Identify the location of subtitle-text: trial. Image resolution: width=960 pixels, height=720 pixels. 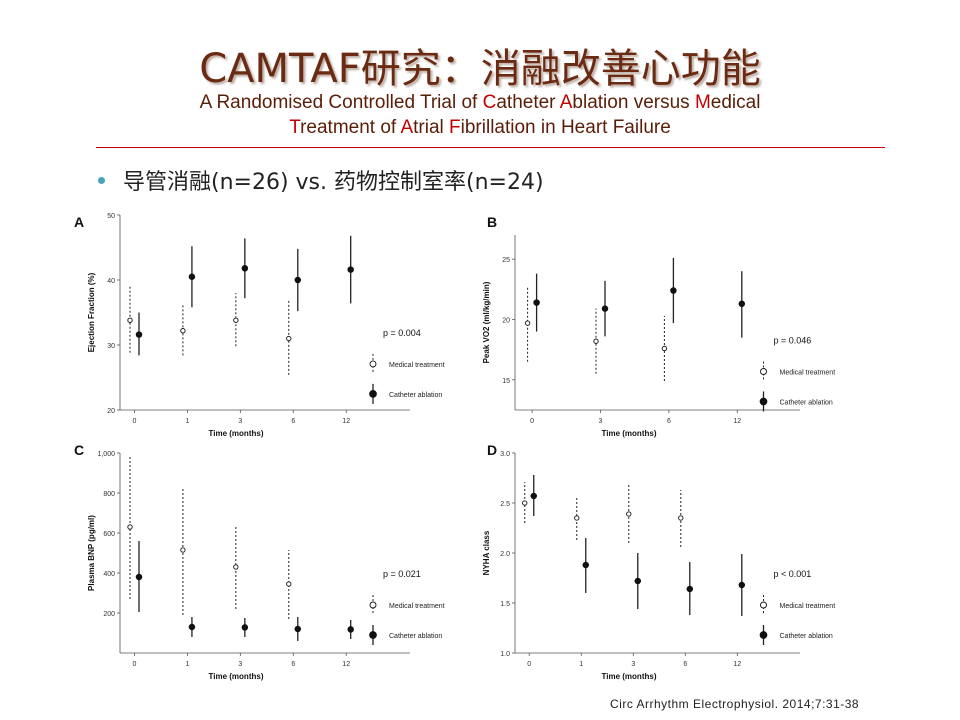
(431, 127).